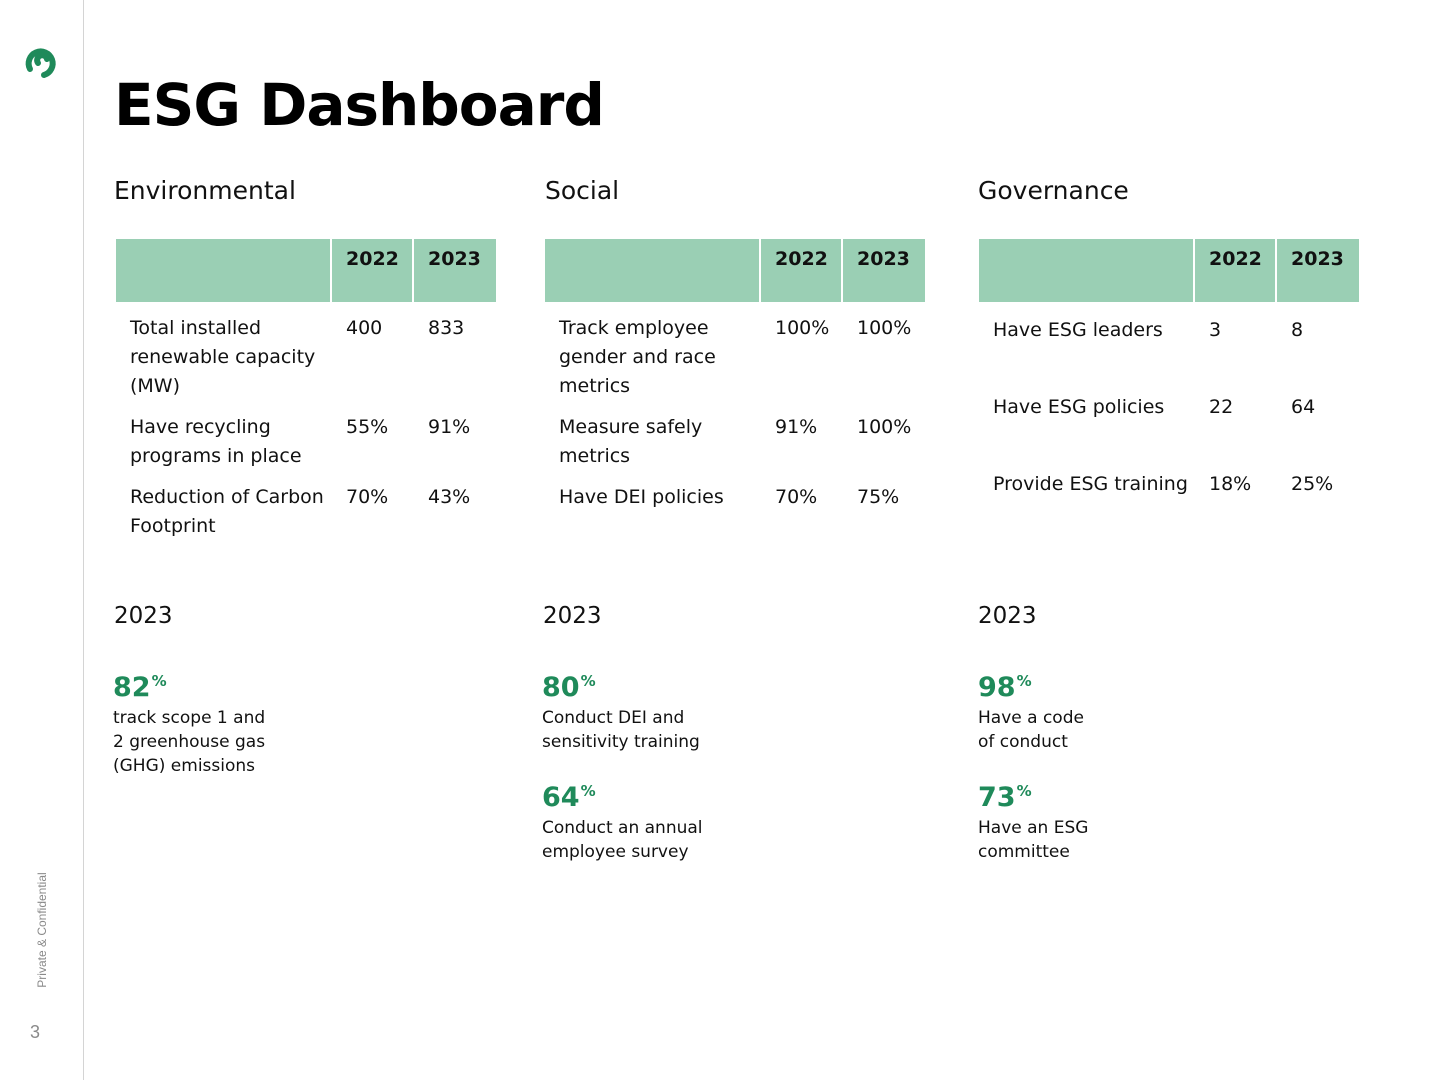 The image size is (1440, 1080). Describe the element at coordinates (446, 328) in the screenshot. I see `value-2023: 833` at that location.